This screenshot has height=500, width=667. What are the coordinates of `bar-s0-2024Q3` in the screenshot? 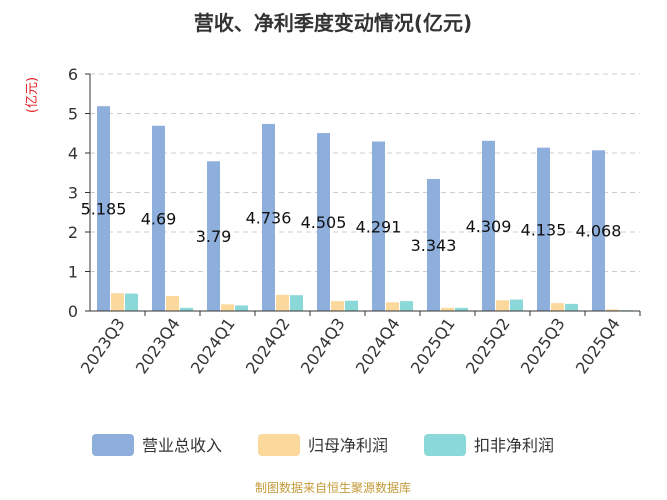 It's located at (323, 222).